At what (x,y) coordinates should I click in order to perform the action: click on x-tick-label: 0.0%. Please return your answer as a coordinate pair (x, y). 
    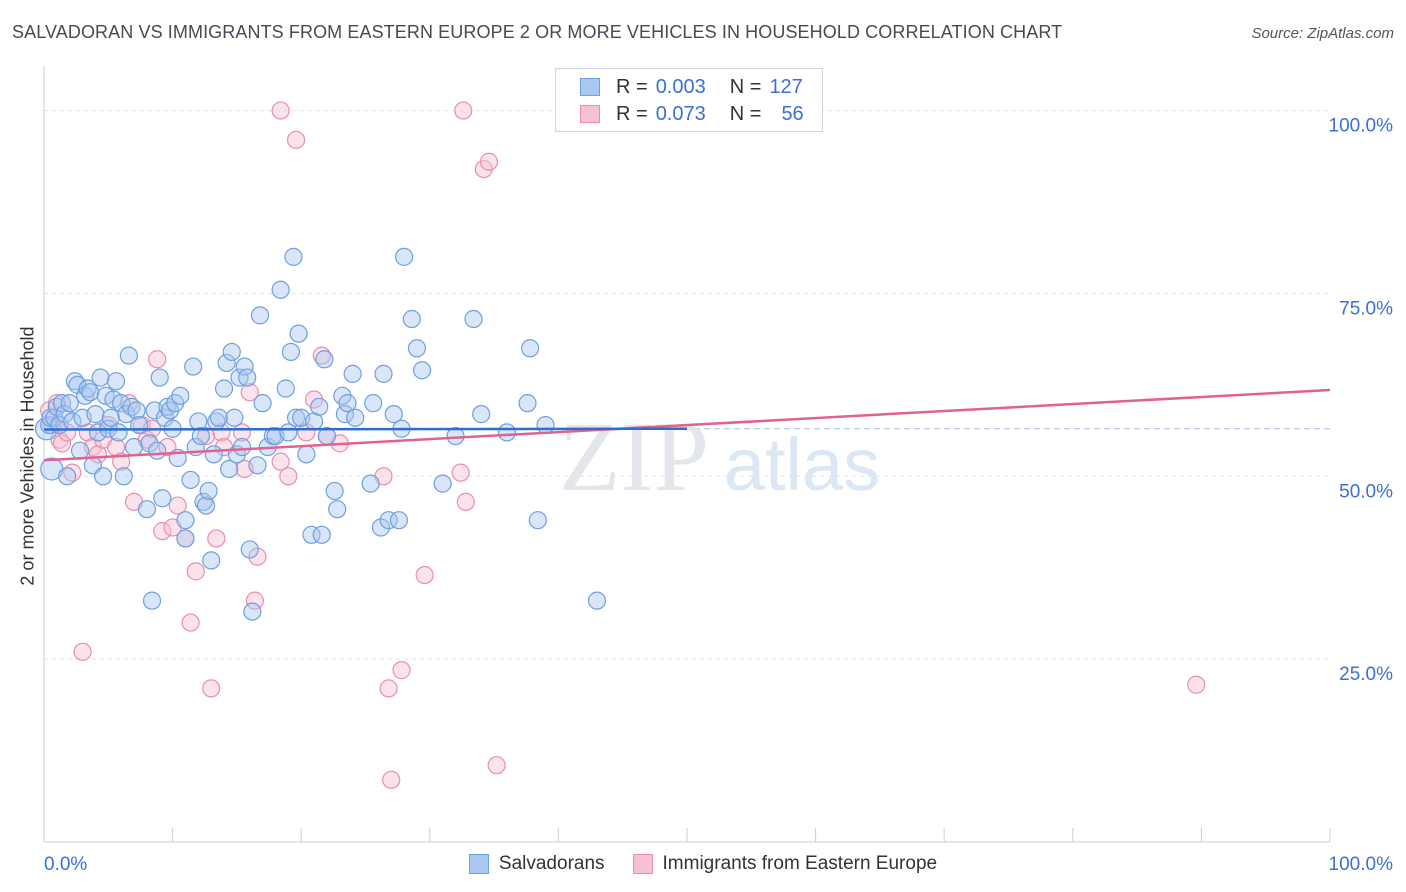
    Looking at the image, I should click on (65, 864).